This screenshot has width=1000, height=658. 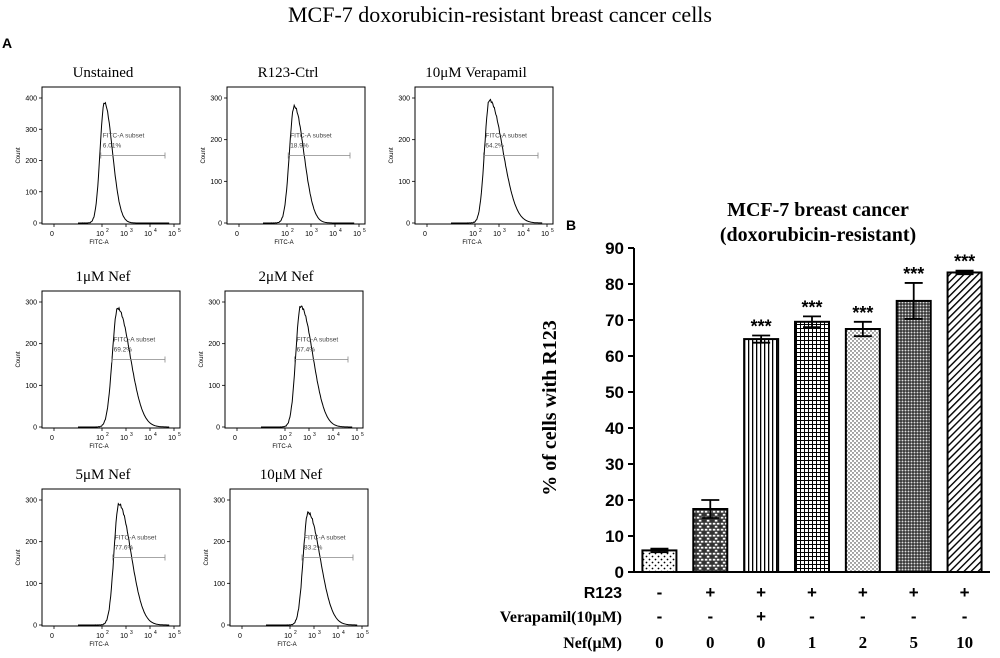 I want to click on condition-row-label: R123, so click(x=603, y=593).